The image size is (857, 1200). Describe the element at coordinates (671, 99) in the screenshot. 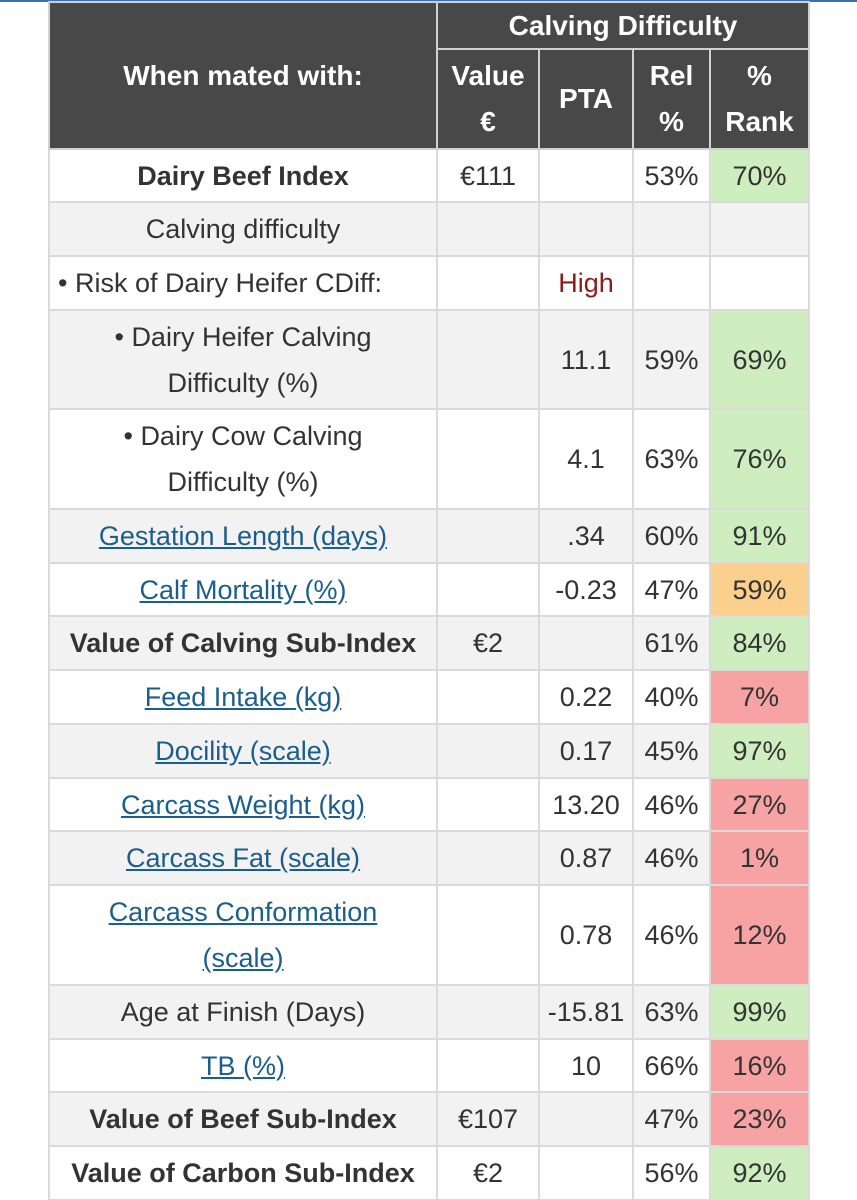

I see `header-rel: Rel%` at that location.